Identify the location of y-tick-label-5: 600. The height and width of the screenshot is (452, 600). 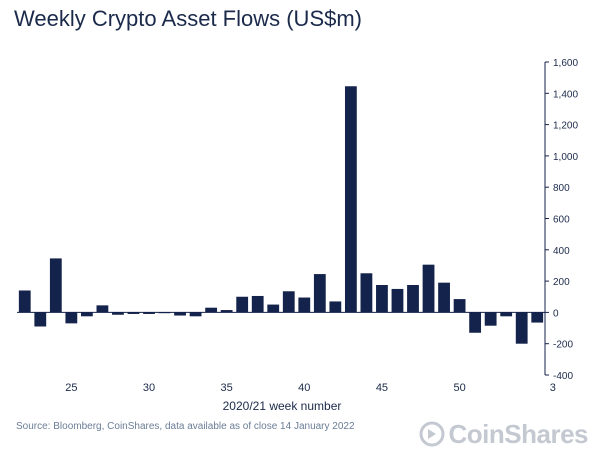
(561, 220).